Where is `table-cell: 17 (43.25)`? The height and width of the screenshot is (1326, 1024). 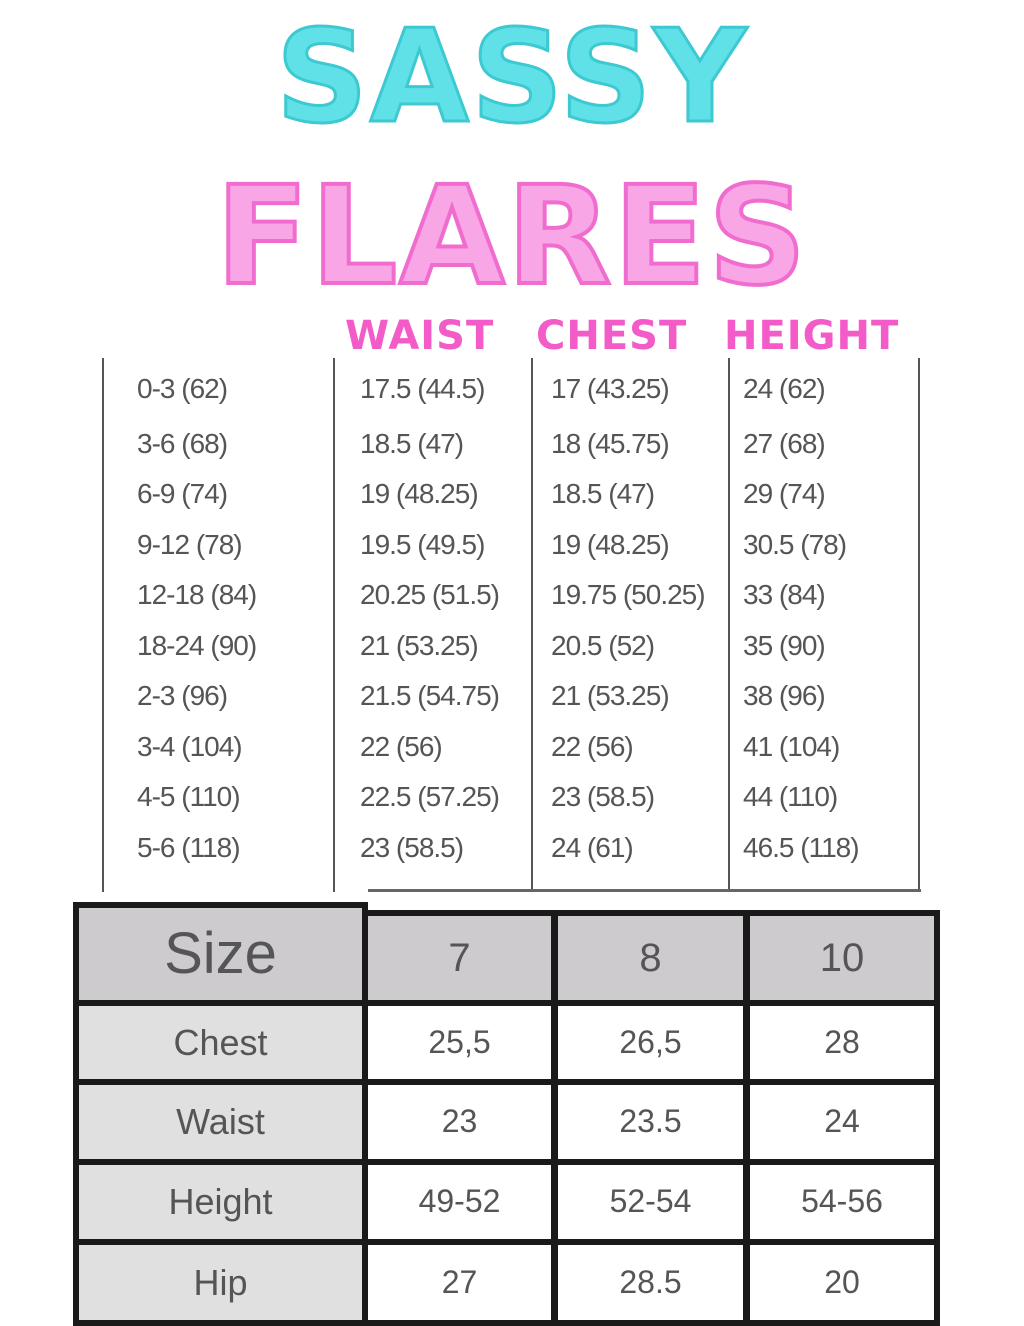 table-cell: 17 (43.25) is located at coordinates (610, 388).